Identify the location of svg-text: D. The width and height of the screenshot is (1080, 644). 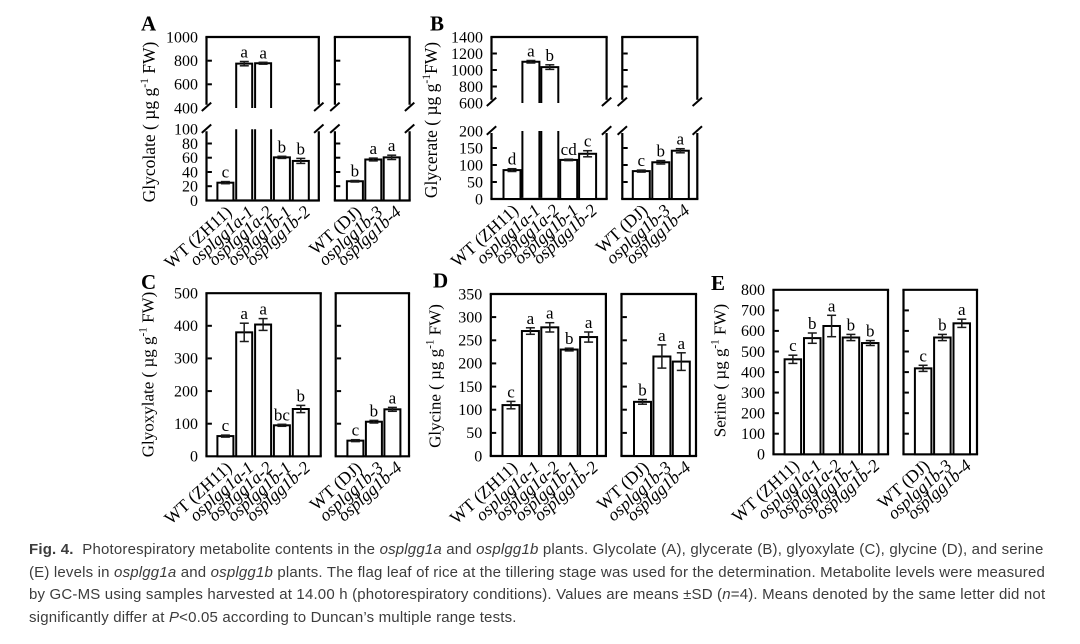
(440, 281).